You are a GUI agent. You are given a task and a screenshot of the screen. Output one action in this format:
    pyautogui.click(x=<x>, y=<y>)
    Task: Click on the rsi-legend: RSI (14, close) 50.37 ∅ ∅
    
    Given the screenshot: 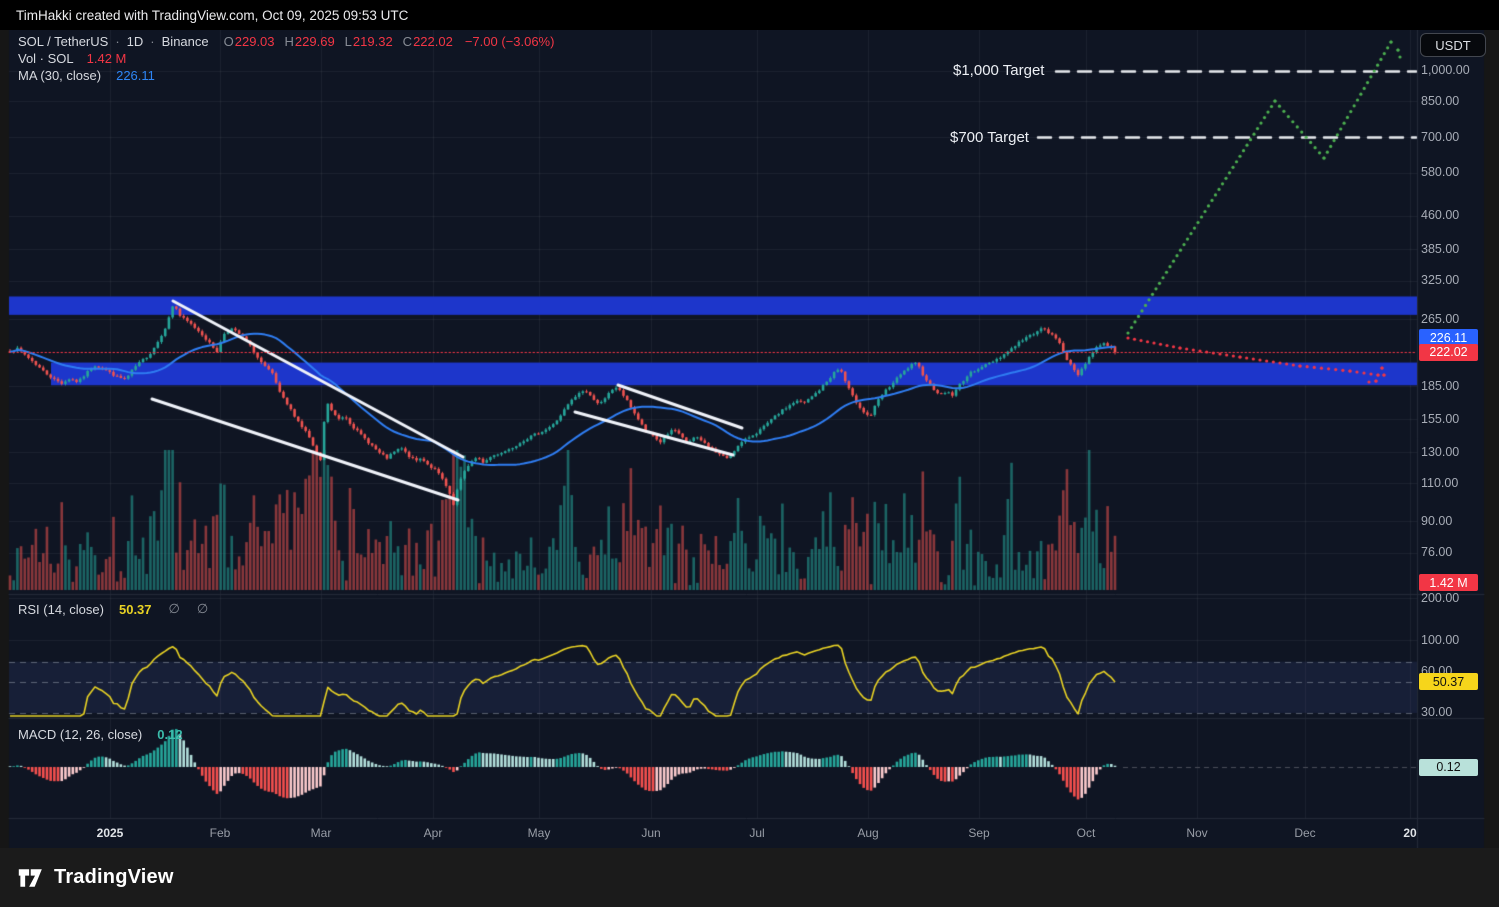 What is the action you would take?
    pyautogui.click(x=113, y=609)
    